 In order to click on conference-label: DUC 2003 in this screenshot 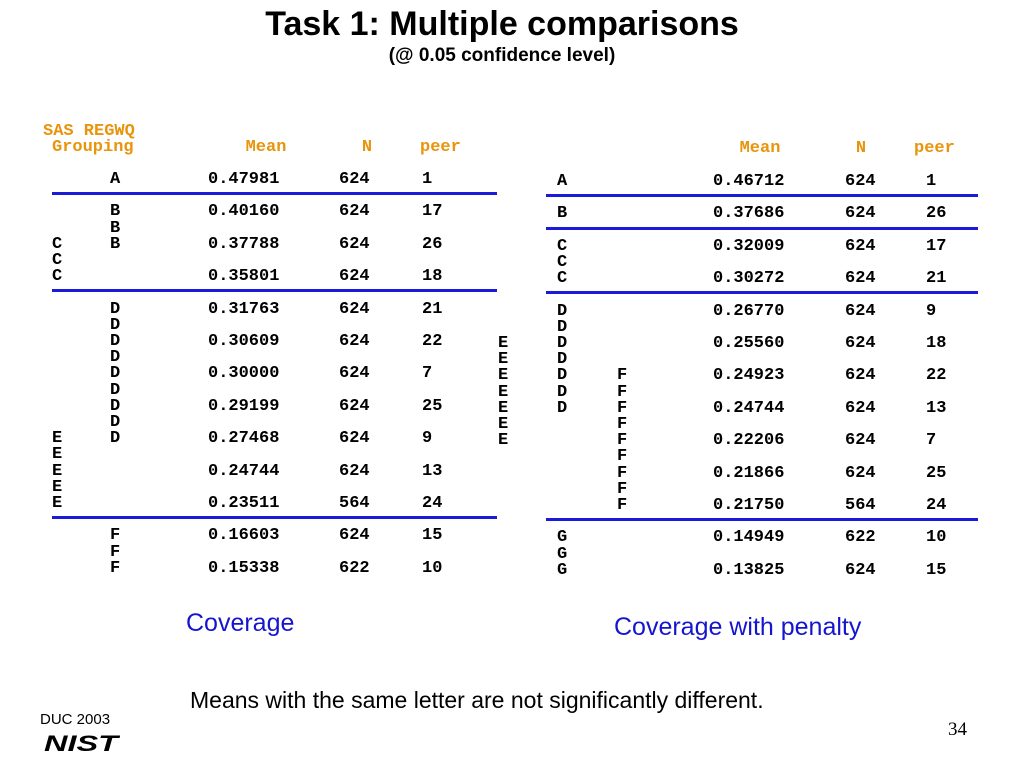, I will do `click(75, 719)`.